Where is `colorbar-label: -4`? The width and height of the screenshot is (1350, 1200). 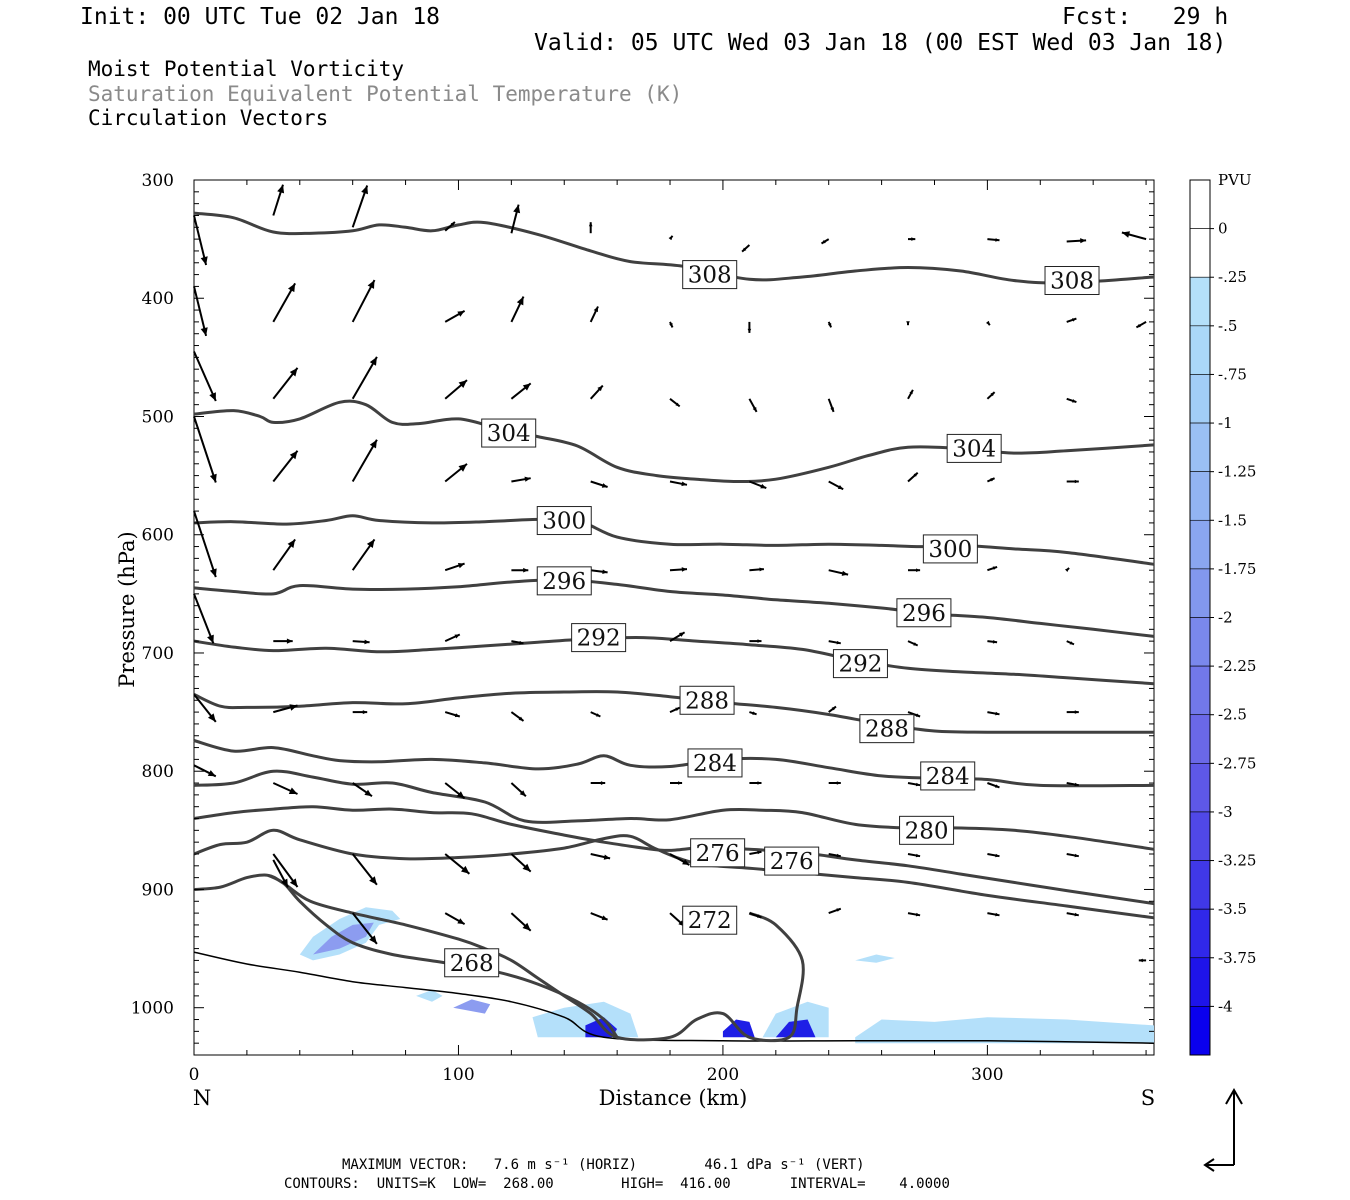 colorbar-label: -4 is located at coordinates (1225, 1006).